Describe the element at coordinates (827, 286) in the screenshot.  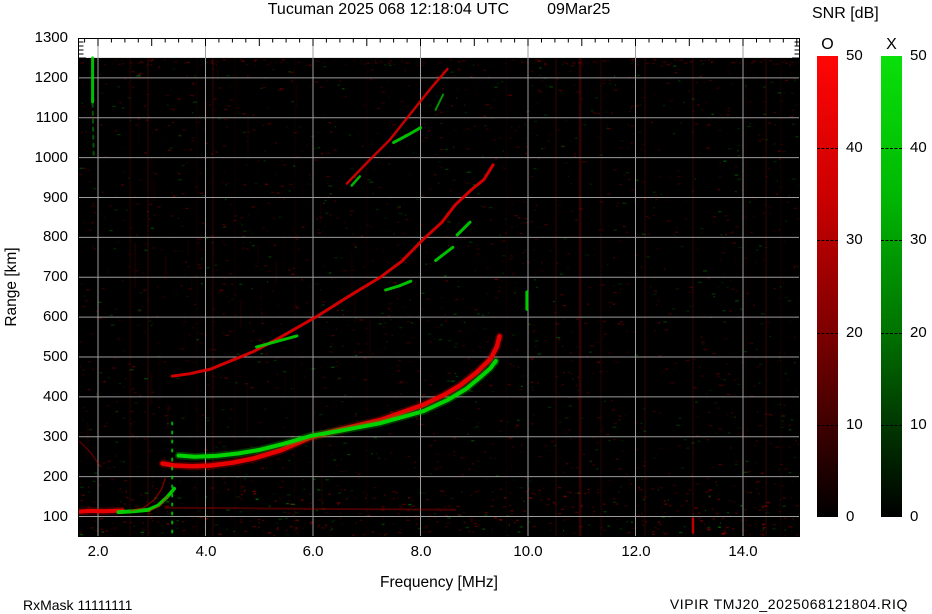
I see `colorbar-o` at that location.